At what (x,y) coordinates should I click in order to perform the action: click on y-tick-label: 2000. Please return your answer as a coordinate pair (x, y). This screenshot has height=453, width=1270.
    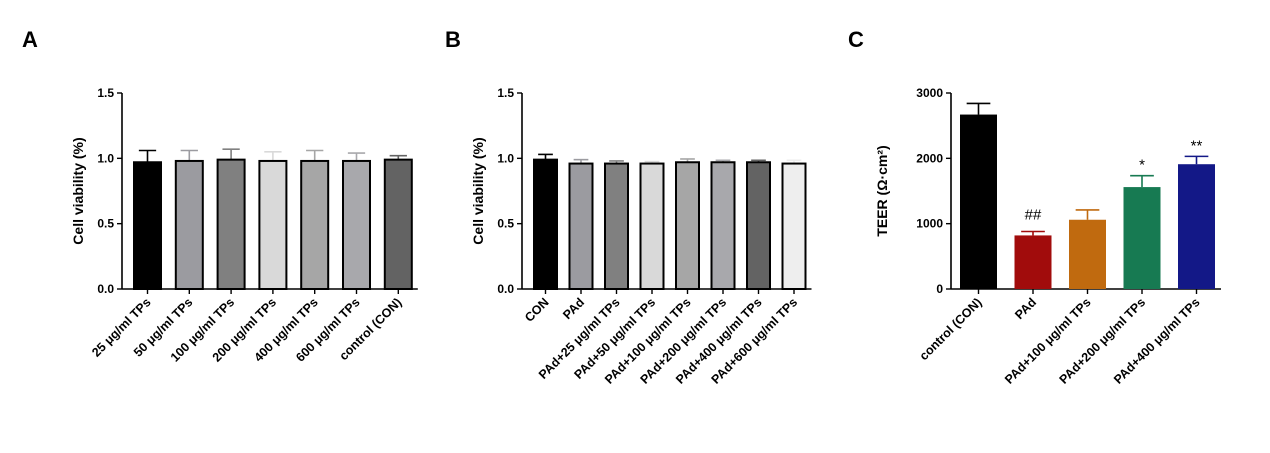
    Looking at the image, I should click on (929, 158).